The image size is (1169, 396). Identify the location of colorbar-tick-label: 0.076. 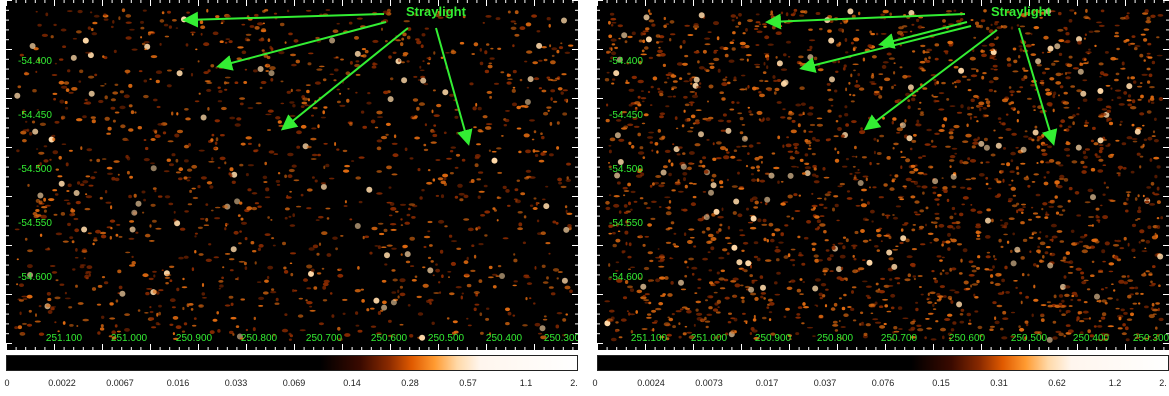
(883, 383).